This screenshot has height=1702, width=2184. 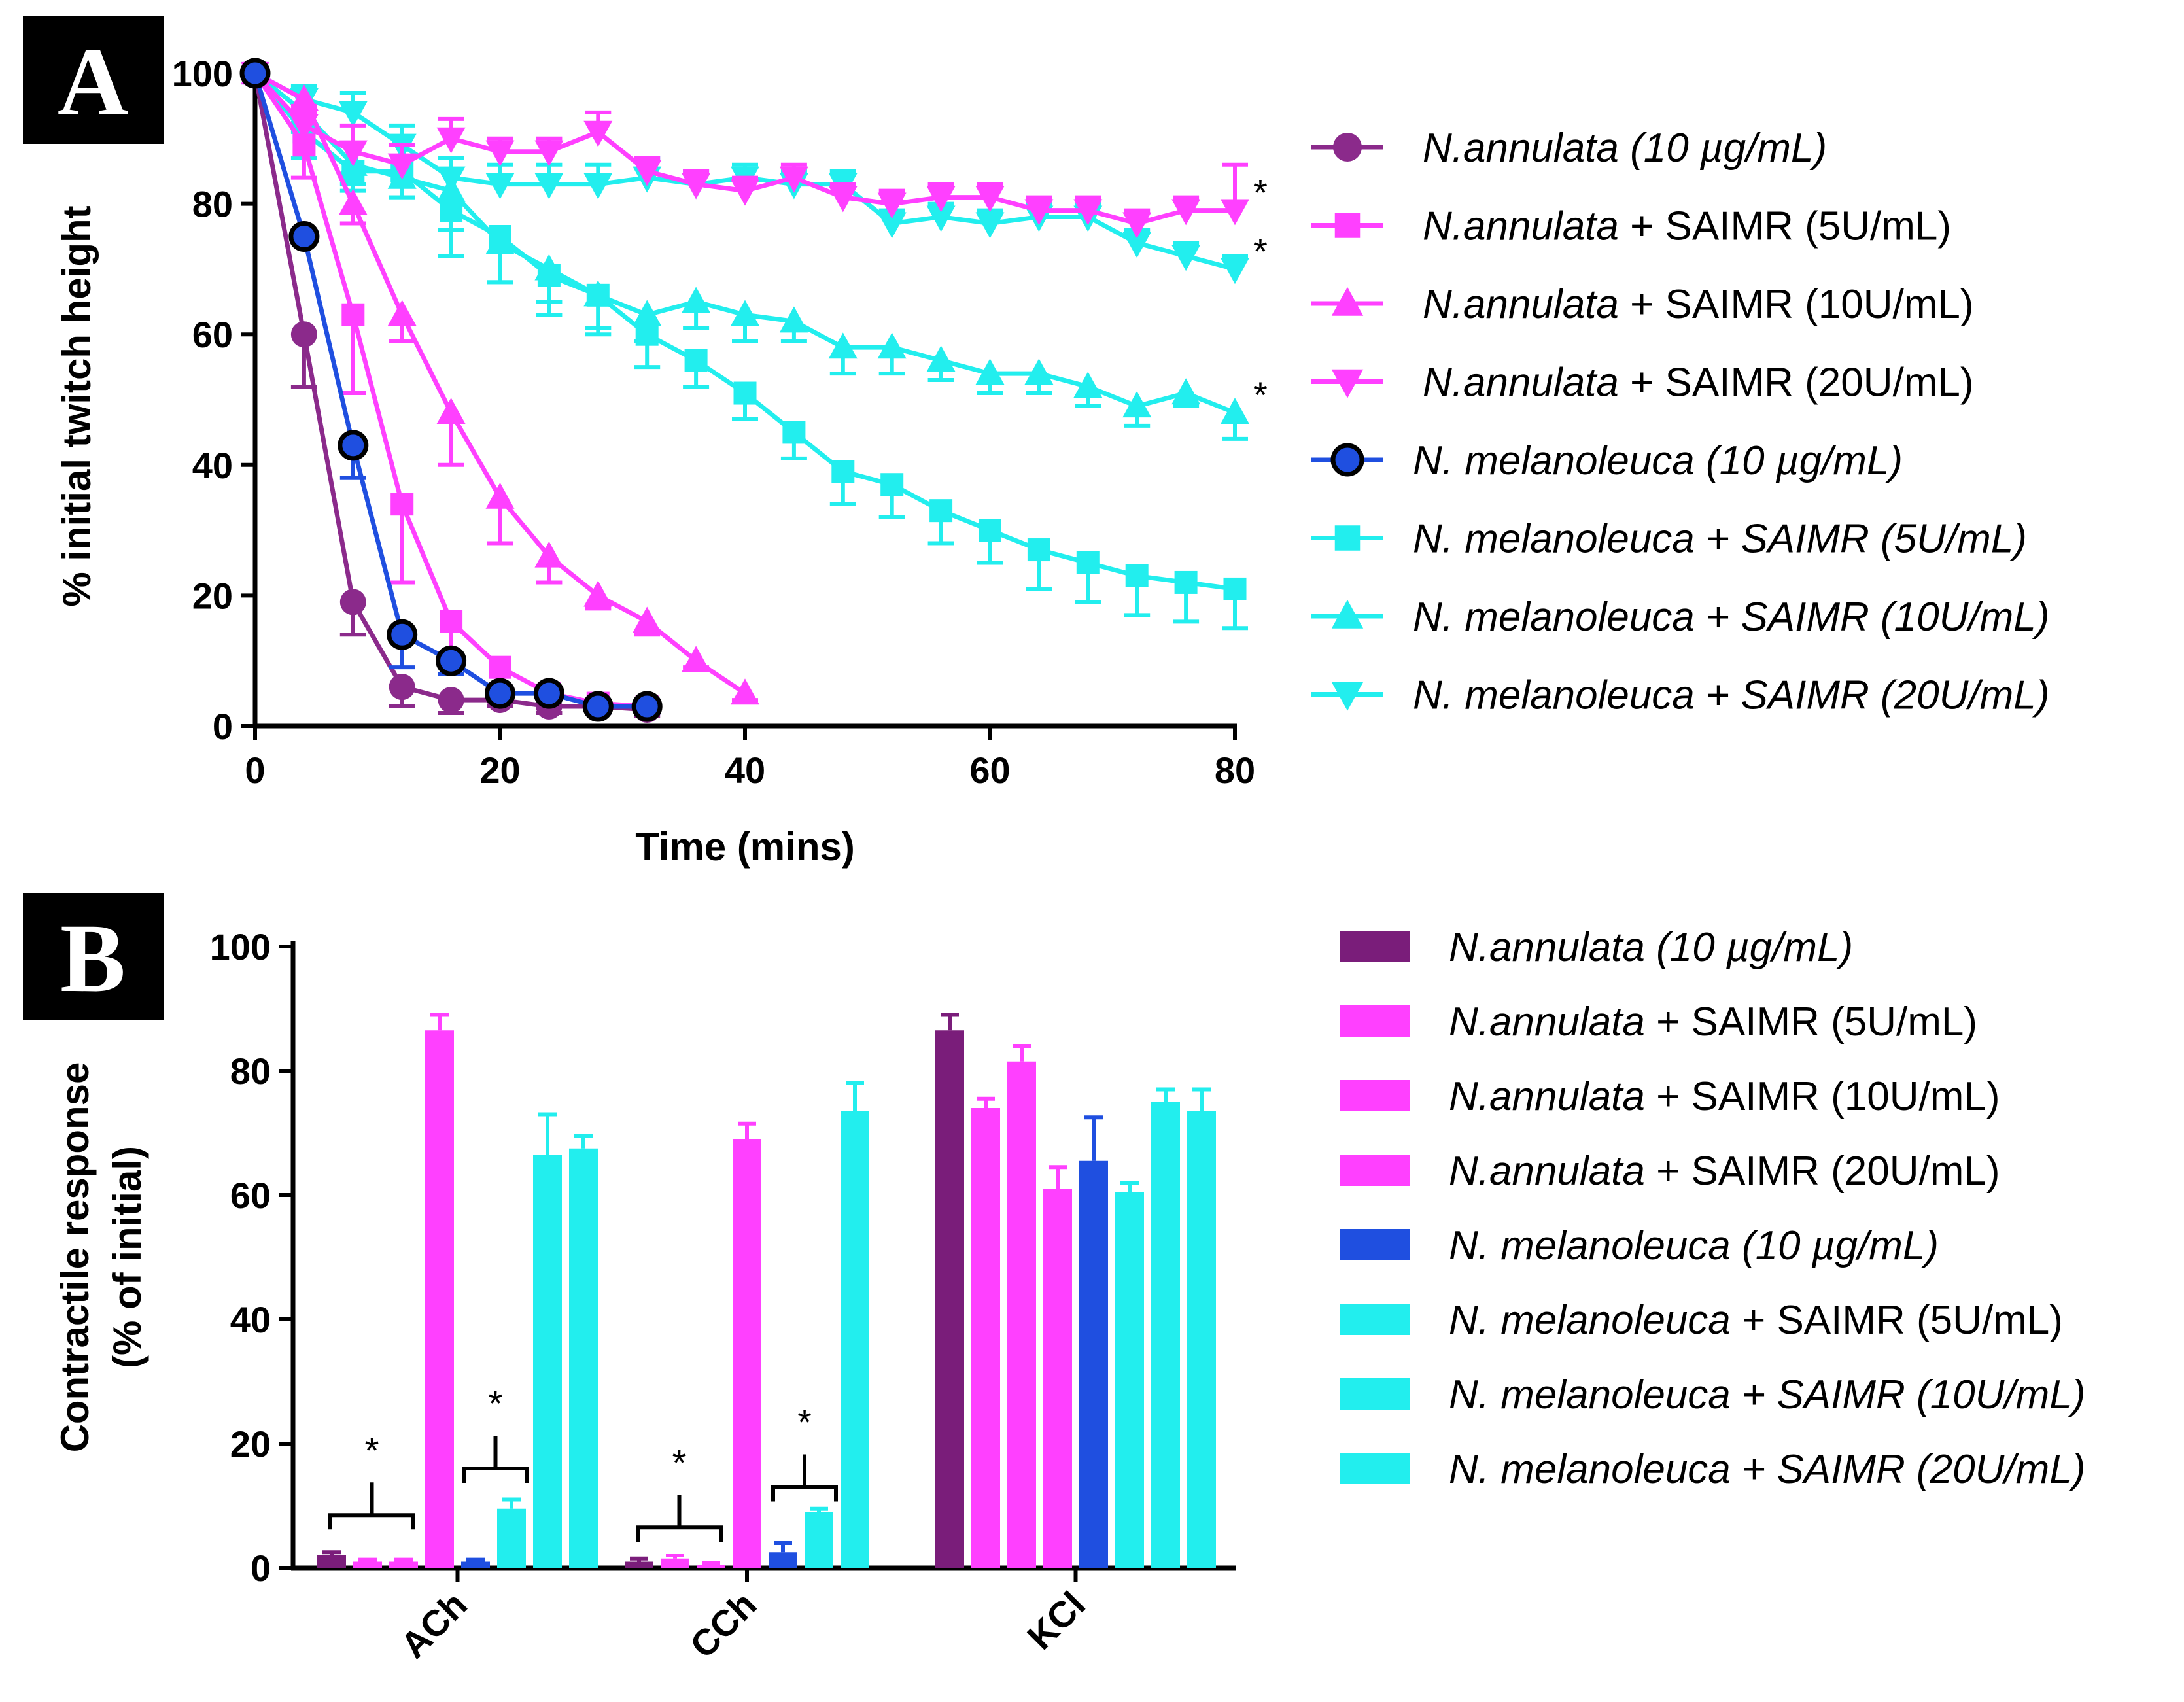 What do you see at coordinates (1796, 304) in the screenshot?
I see `legend-label-plain: + SAIMR (10U/mL)` at bounding box center [1796, 304].